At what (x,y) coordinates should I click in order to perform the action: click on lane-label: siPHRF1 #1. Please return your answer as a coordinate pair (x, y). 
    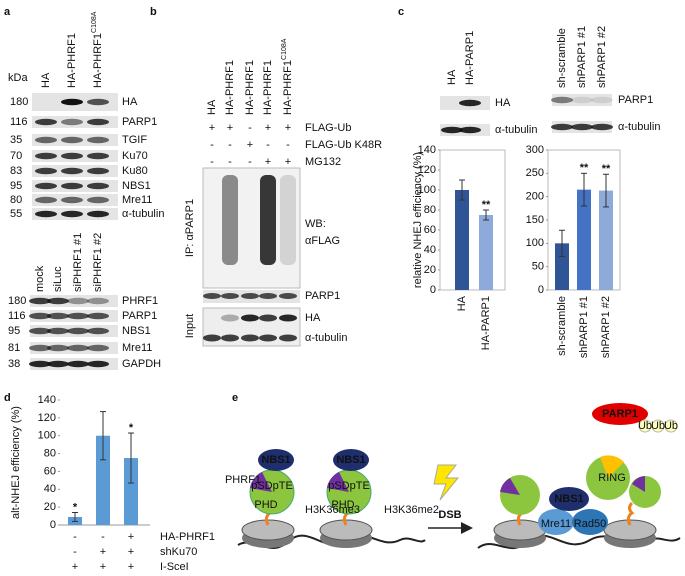
    Looking at the image, I should click on (78, 262).